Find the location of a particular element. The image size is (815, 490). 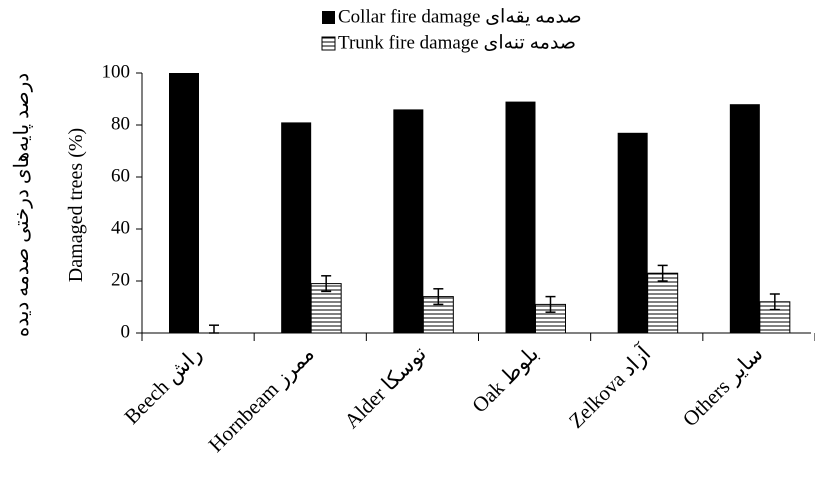

x-tick-label: Oak بلوط is located at coordinates (505, 380).